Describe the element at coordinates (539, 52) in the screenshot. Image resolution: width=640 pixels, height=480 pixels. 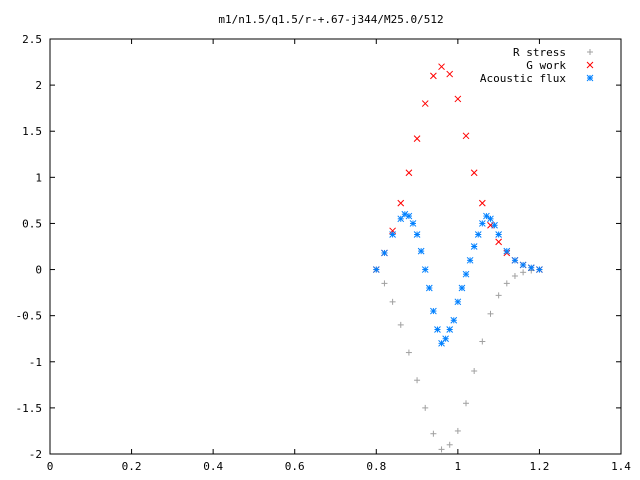
I see `legend-label: R stress` at that location.